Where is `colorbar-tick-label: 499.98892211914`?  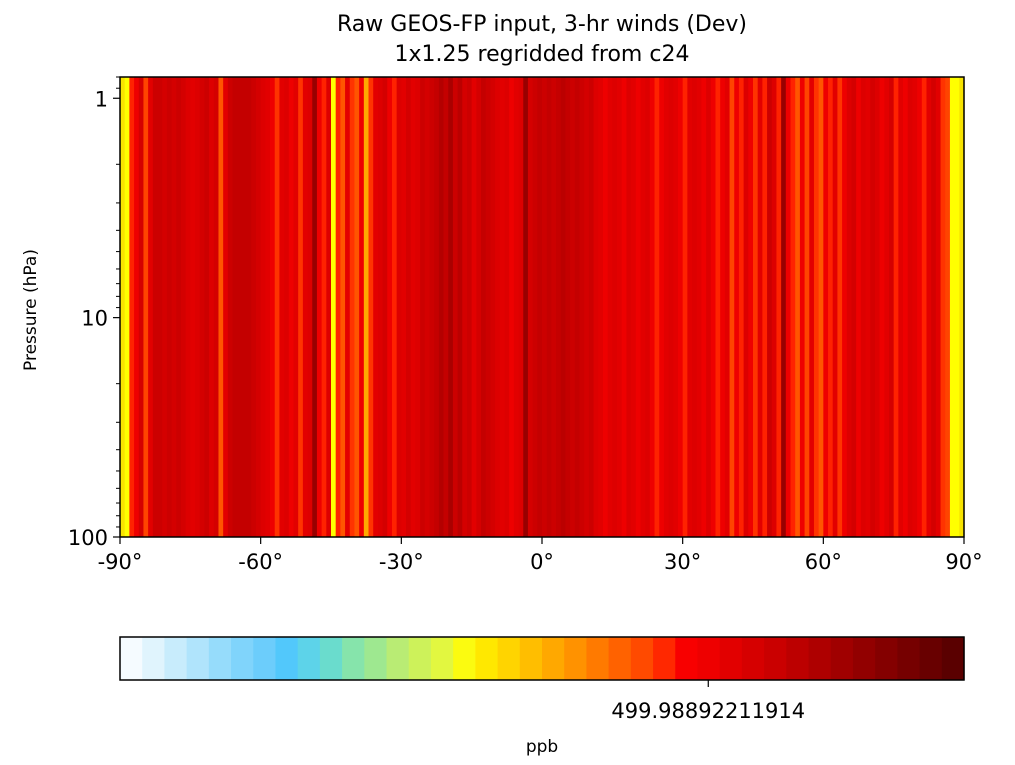 colorbar-tick-label: 499.98892211914 is located at coordinates (708, 711).